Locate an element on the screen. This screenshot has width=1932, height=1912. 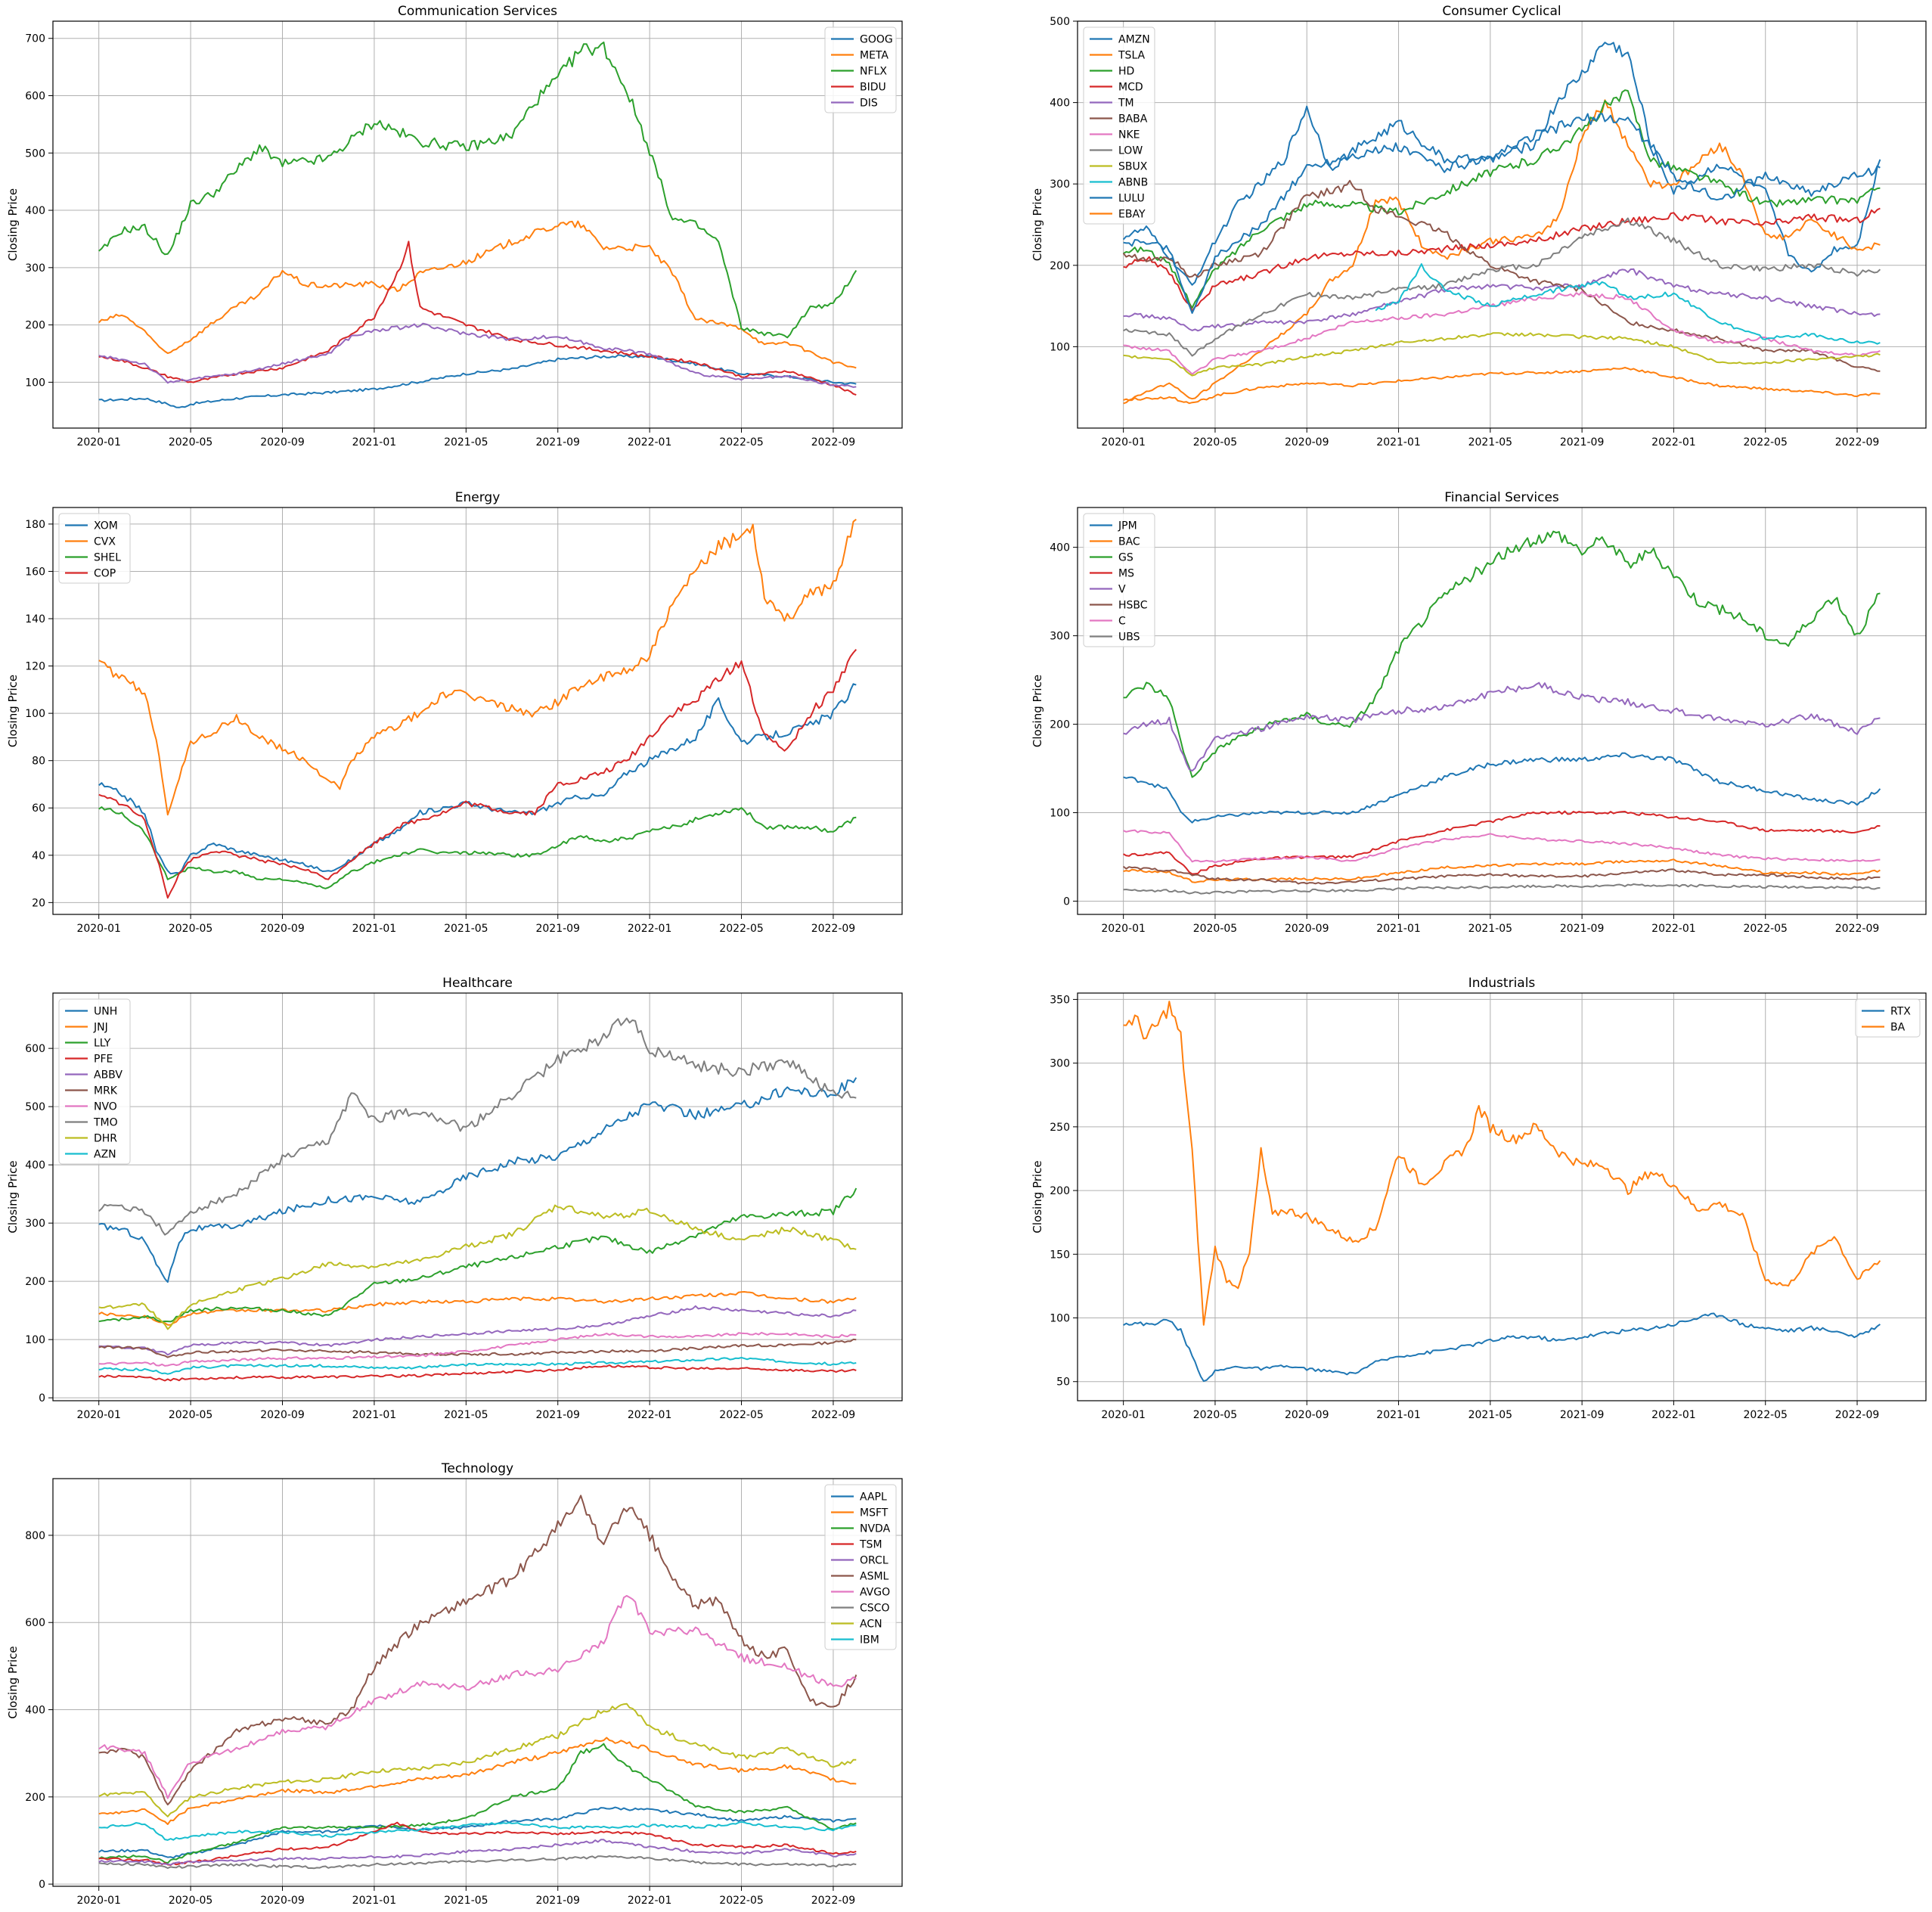
legend-label: PFE is located at coordinates (103, 1060).